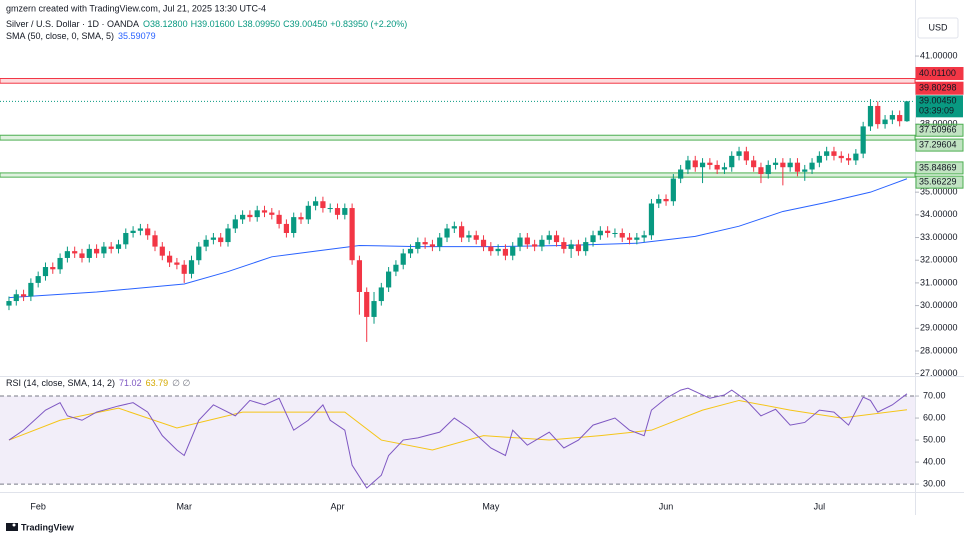  I want to click on countdown: 03:39:09, so click(936, 111).